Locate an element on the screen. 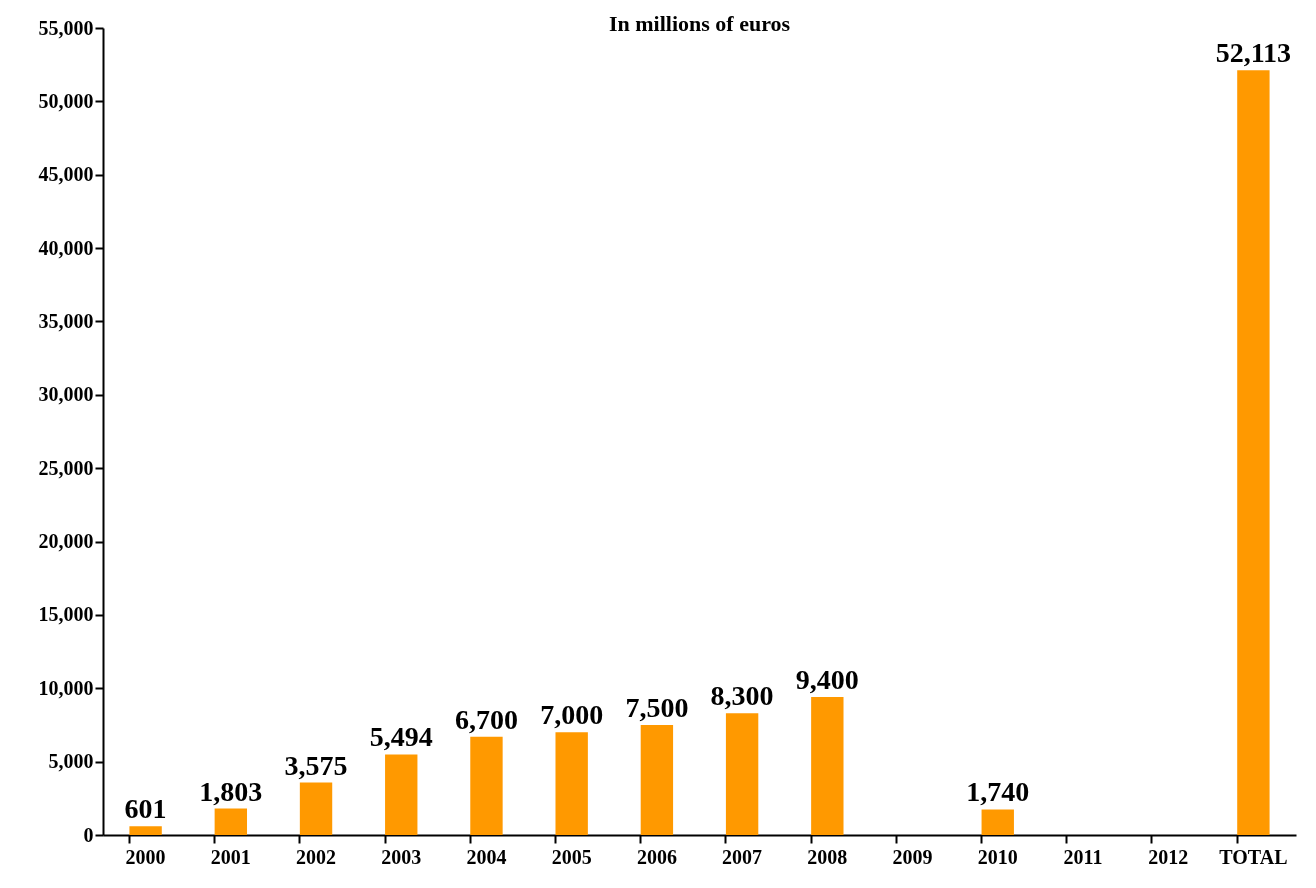 Image resolution: width=1316 pixels, height=888 pixels. x-tick-label: 2005 is located at coordinates (571, 856).